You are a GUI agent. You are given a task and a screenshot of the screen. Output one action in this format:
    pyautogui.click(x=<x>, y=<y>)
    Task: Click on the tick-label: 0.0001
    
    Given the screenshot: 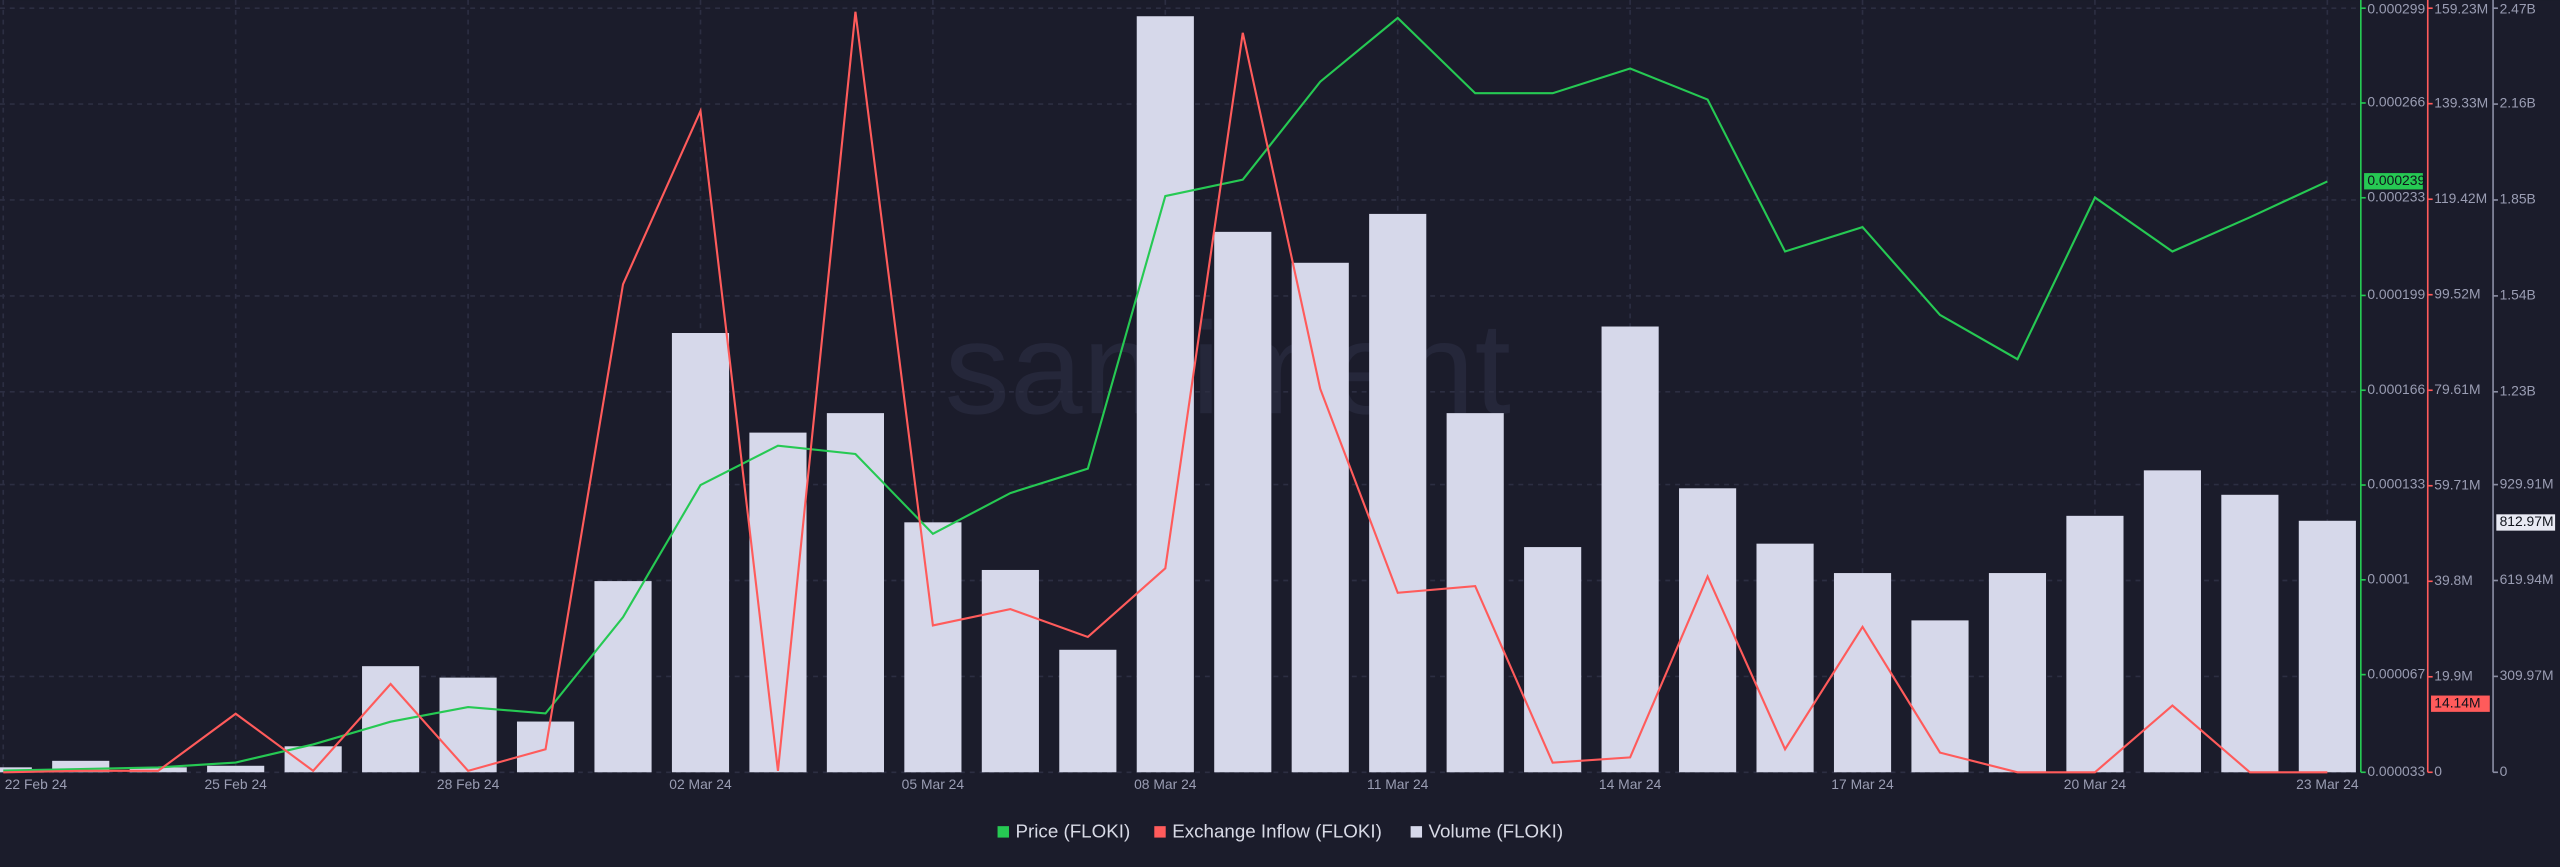 What is the action you would take?
    pyautogui.click(x=2388, y=578)
    